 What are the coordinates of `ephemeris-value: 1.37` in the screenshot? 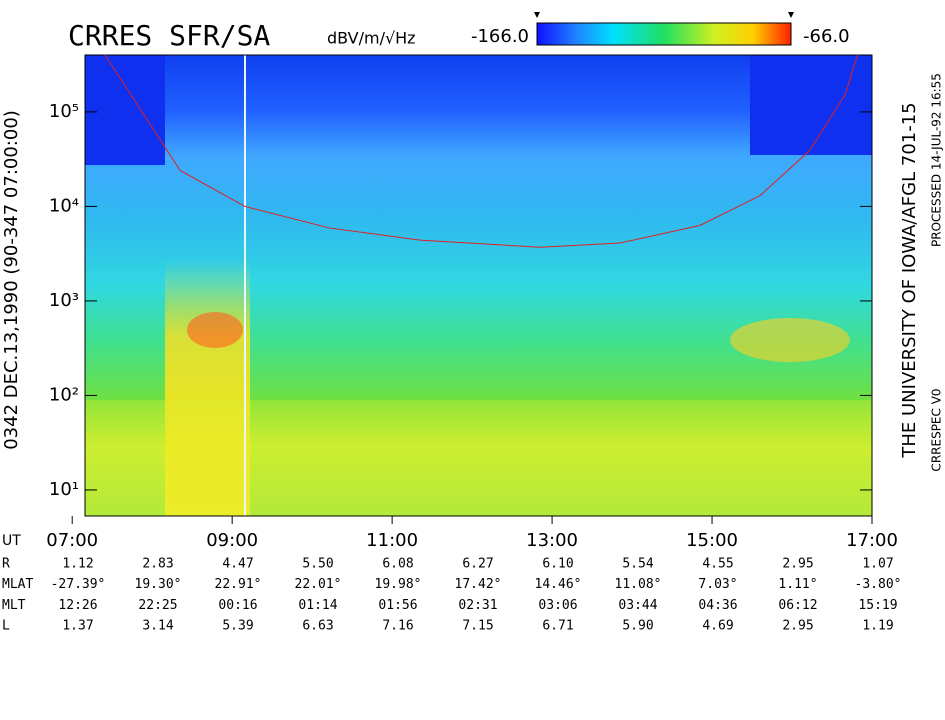 It's located at (77, 626).